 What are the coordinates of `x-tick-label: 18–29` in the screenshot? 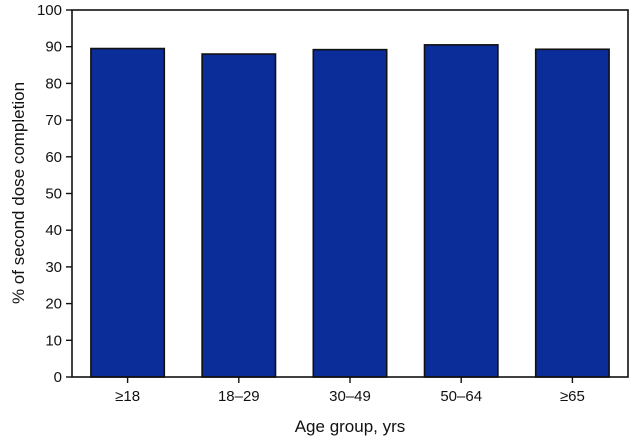 It's located at (239, 396).